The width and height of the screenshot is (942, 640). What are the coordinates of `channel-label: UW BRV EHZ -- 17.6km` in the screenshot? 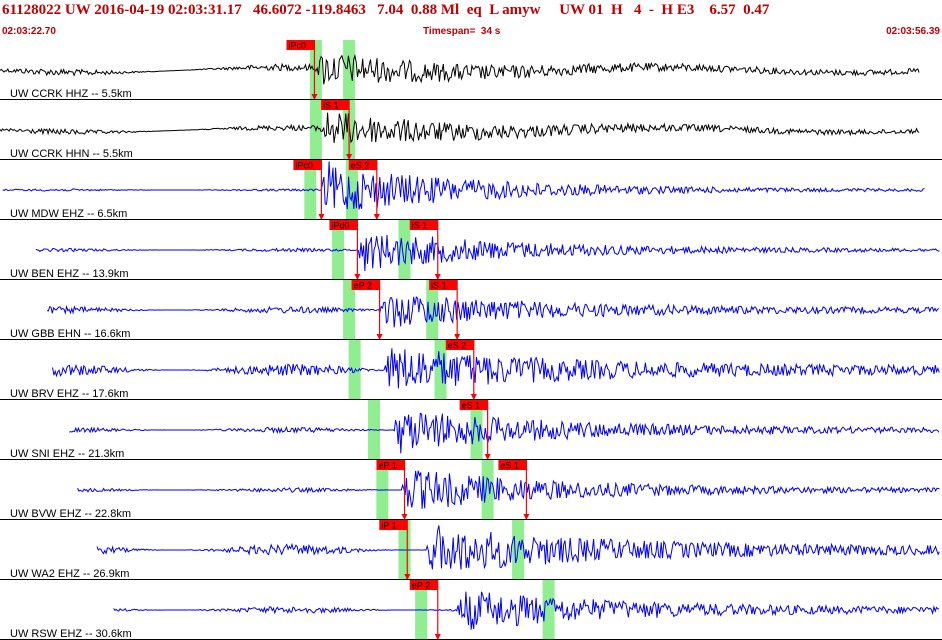 It's located at (69, 394).